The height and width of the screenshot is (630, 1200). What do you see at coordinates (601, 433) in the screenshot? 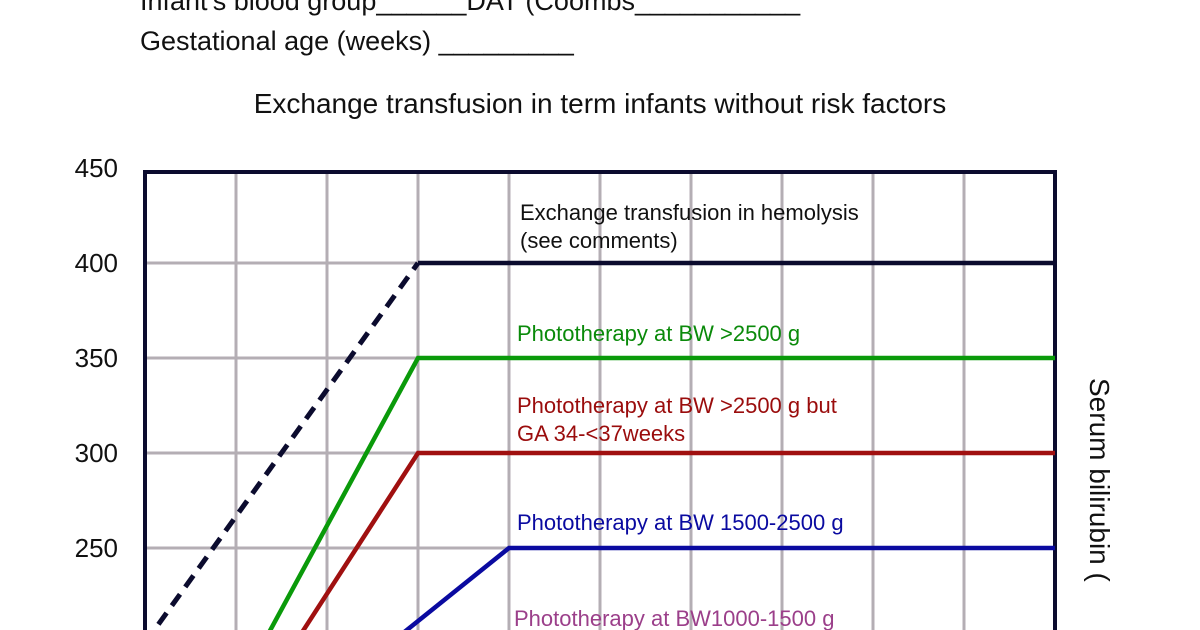
I see `series-label-photo-2500-ga: GA 34-<37weeks` at bounding box center [601, 433].